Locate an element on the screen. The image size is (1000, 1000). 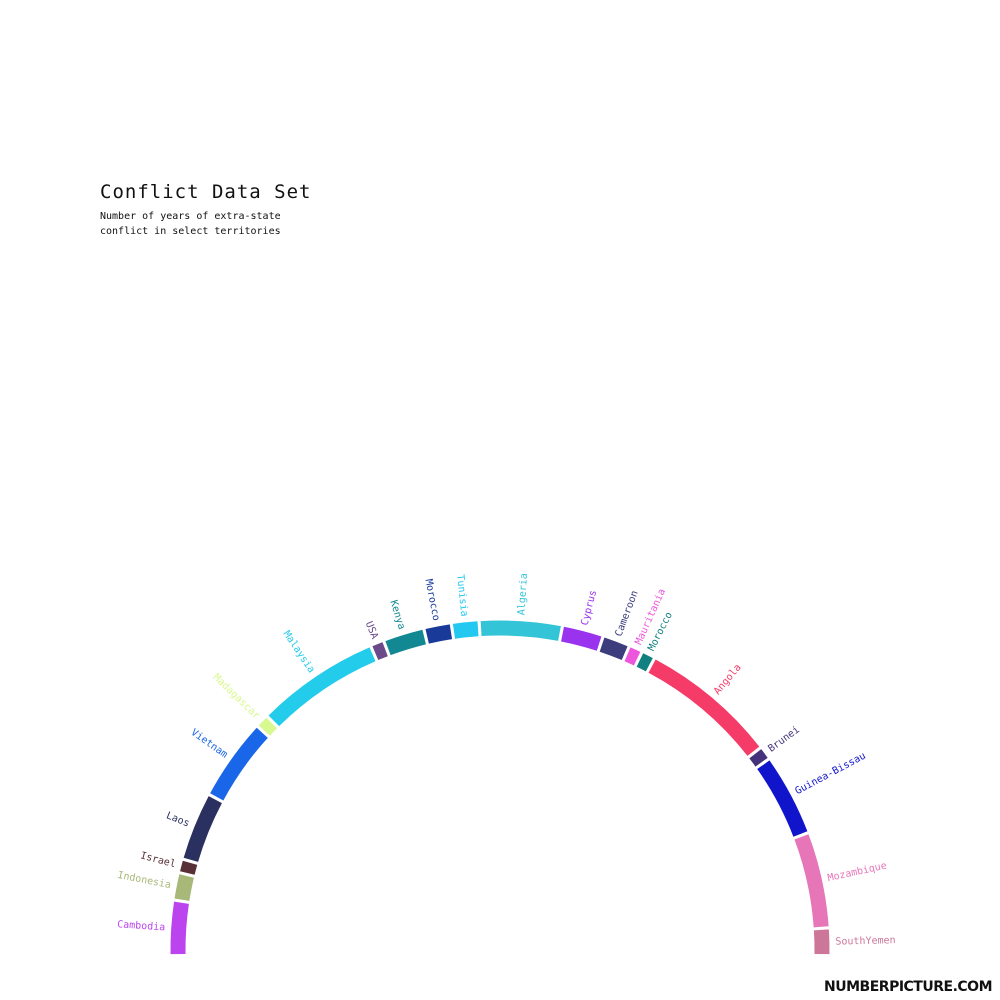
arc-segment-tunisia is located at coordinates (465, 630).